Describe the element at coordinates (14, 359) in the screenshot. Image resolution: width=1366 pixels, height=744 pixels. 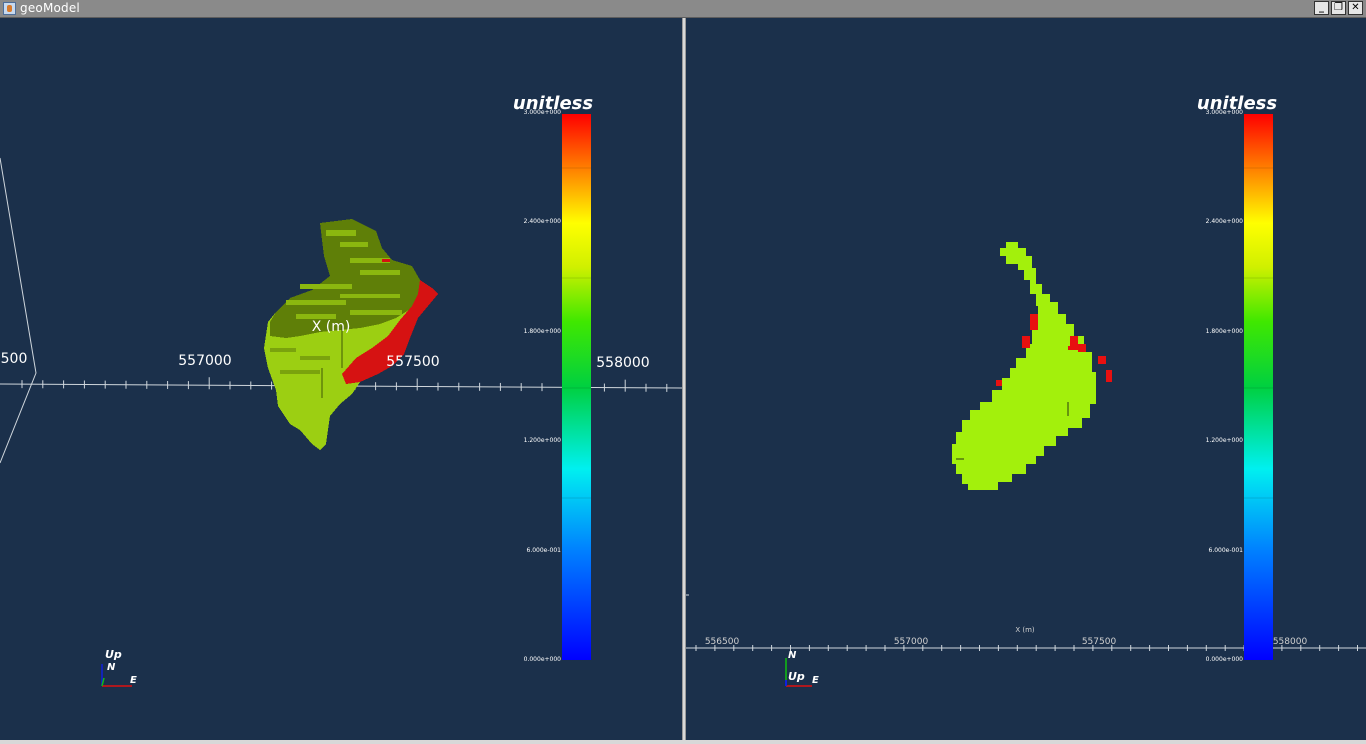
I see `x-axis-tick-label: 500` at that location.